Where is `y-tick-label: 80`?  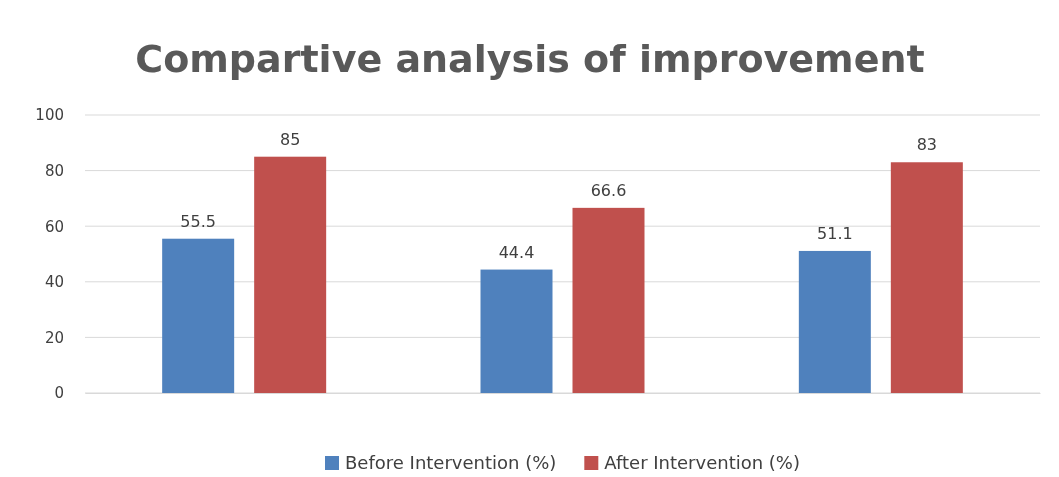
y-tick-label: 80 is located at coordinates (54, 170).